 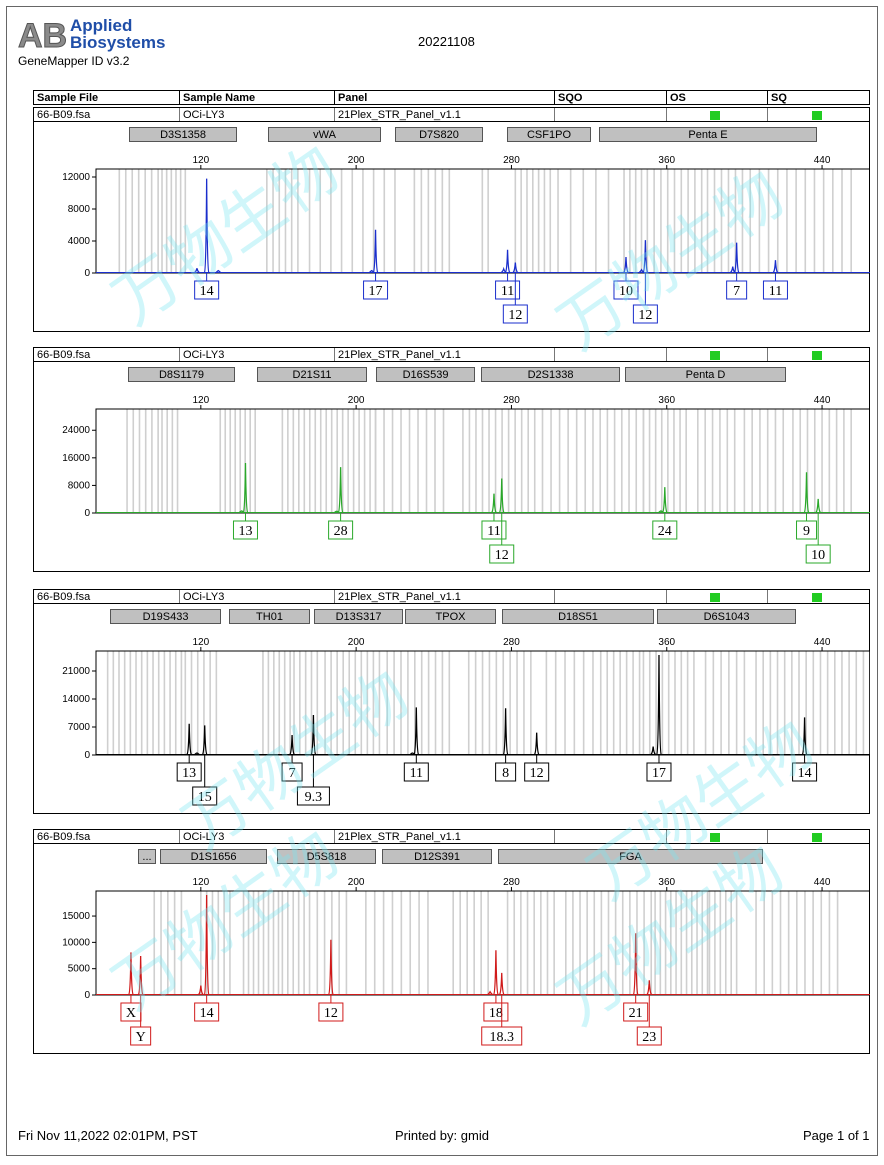 What do you see at coordinates (630, 856) in the screenshot?
I see `marker-label: FGA` at bounding box center [630, 856].